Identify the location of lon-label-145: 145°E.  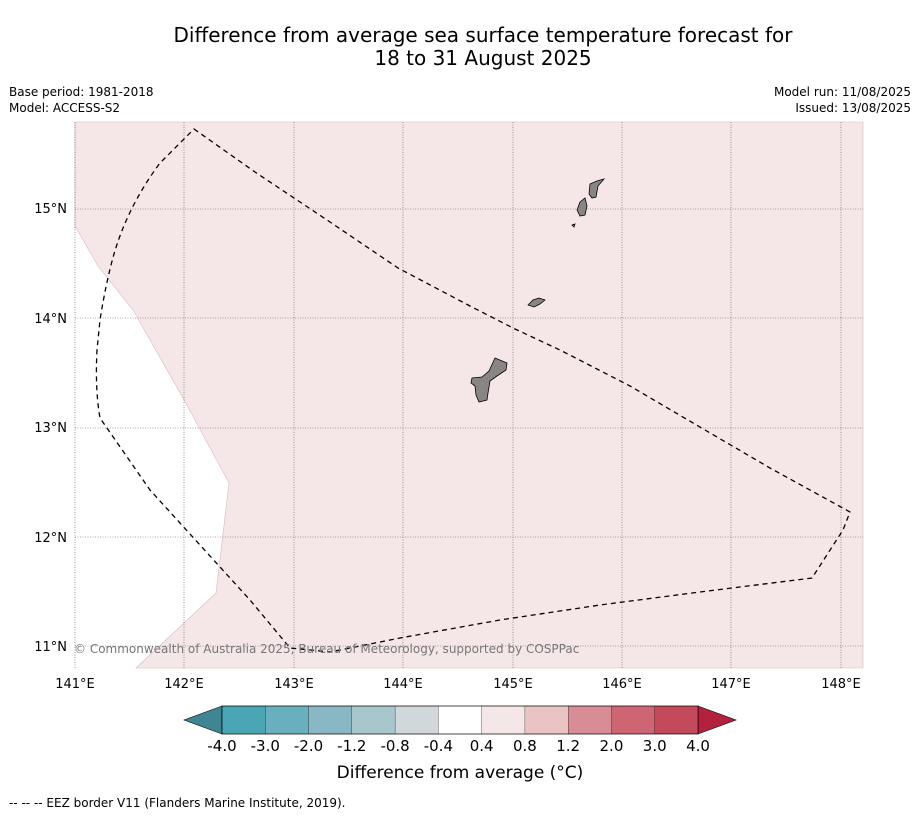
(513, 684).